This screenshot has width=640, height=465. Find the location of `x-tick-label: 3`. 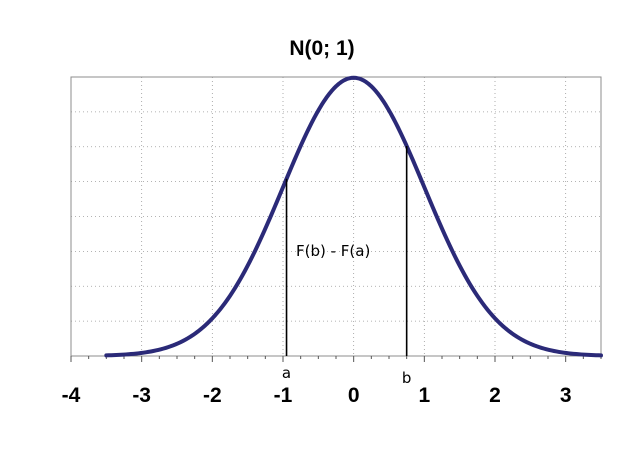

x-tick-label: 3 is located at coordinates (566, 395).